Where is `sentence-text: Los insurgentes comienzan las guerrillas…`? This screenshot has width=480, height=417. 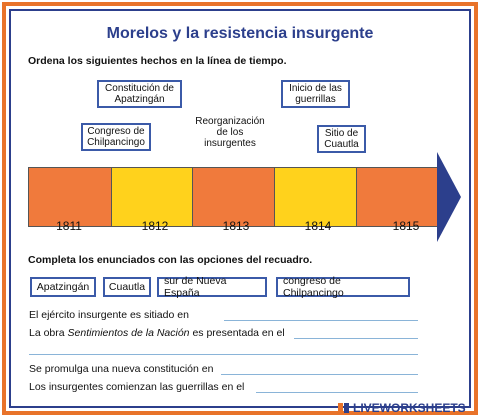 sentence-text: Los insurgentes comienzan las guerrillas… is located at coordinates (137, 387).